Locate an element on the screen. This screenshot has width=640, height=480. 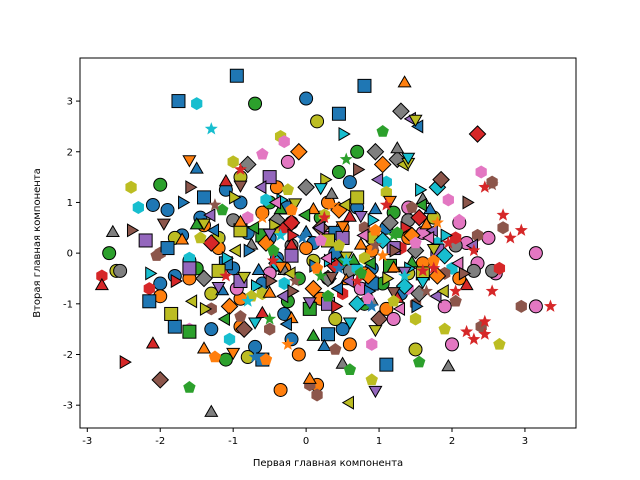
x-tick-label: 0 is located at coordinates (306, 441).